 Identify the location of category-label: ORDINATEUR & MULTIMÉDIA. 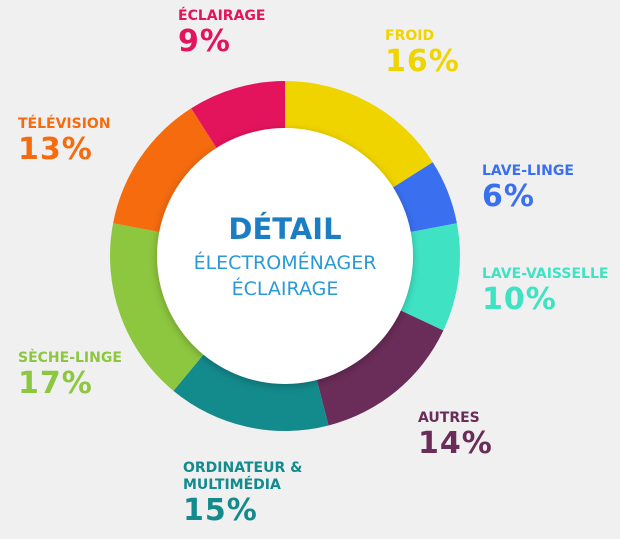
(243, 476).